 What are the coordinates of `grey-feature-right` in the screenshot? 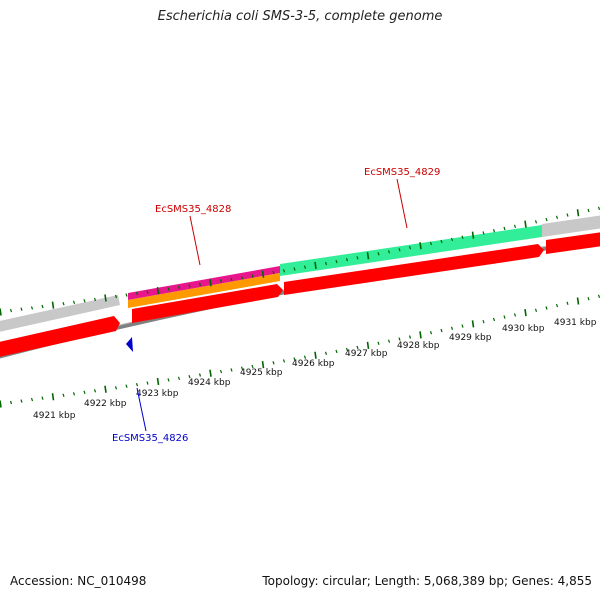 It's located at (571, 226).